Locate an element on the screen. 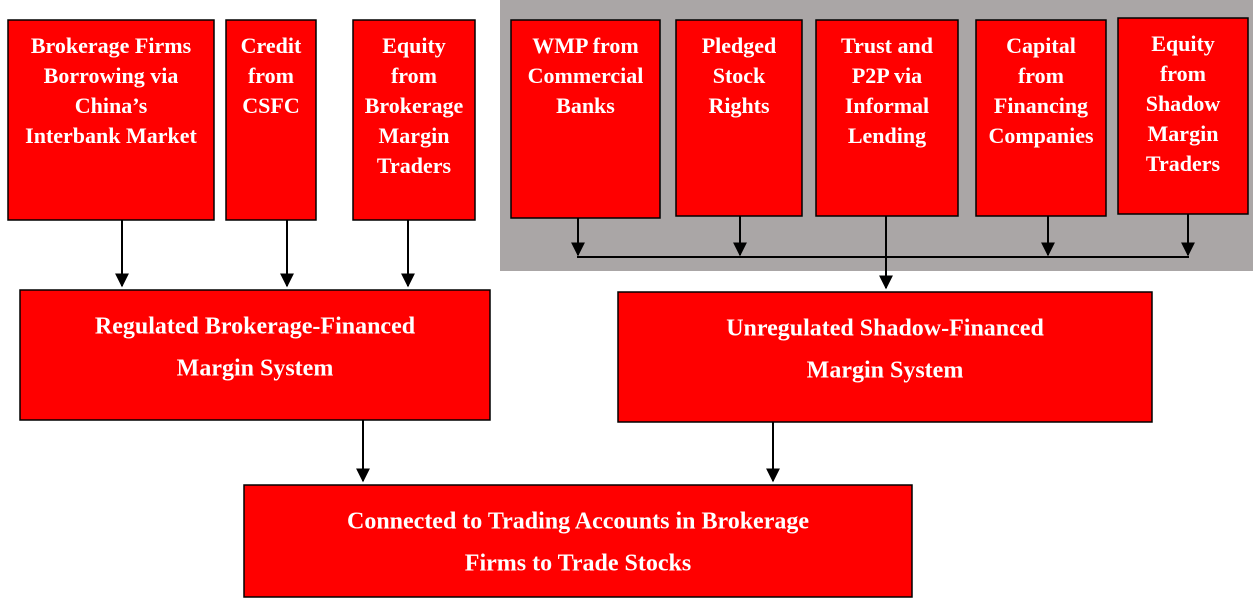 Image resolution: width=1253 pixels, height=598 pixels. node-label: Borrowing via is located at coordinates (111, 75).